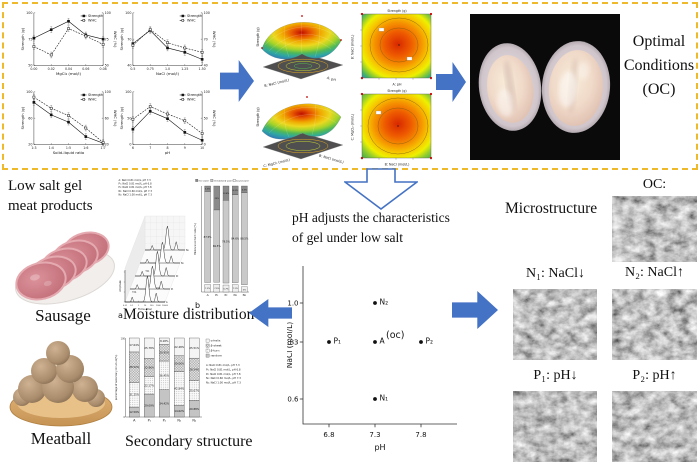 The height and width of the screenshot is (467, 700). What do you see at coordinates (149, 385) in the screenshot?
I see `svg-text: 22.17%` at bounding box center [149, 385].